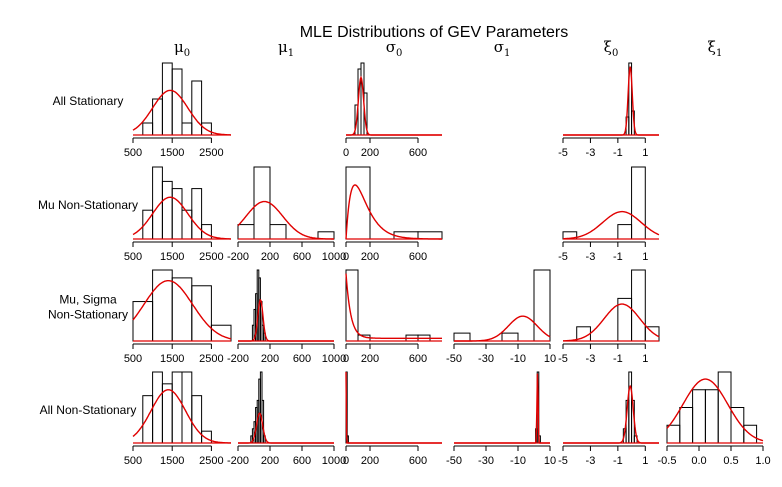  What do you see at coordinates (392, 110) in the screenshot?
I see `panel-r0-sigma0: 0 200 600` at bounding box center [392, 110].